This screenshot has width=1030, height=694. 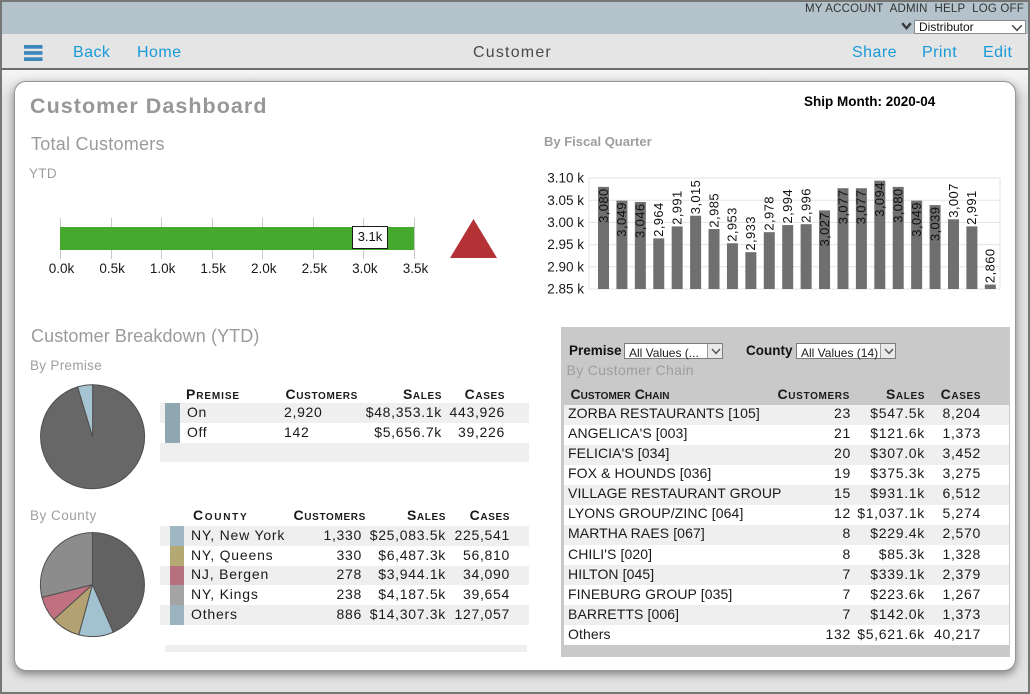 I want to click on svg-text: 2,953, so click(x=732, y=224).